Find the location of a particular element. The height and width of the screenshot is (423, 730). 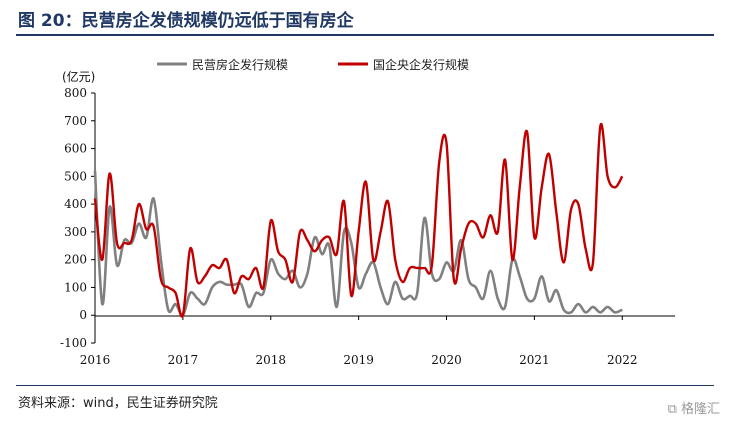

y-tick-label: 800 is located at coordinates (75, 93).